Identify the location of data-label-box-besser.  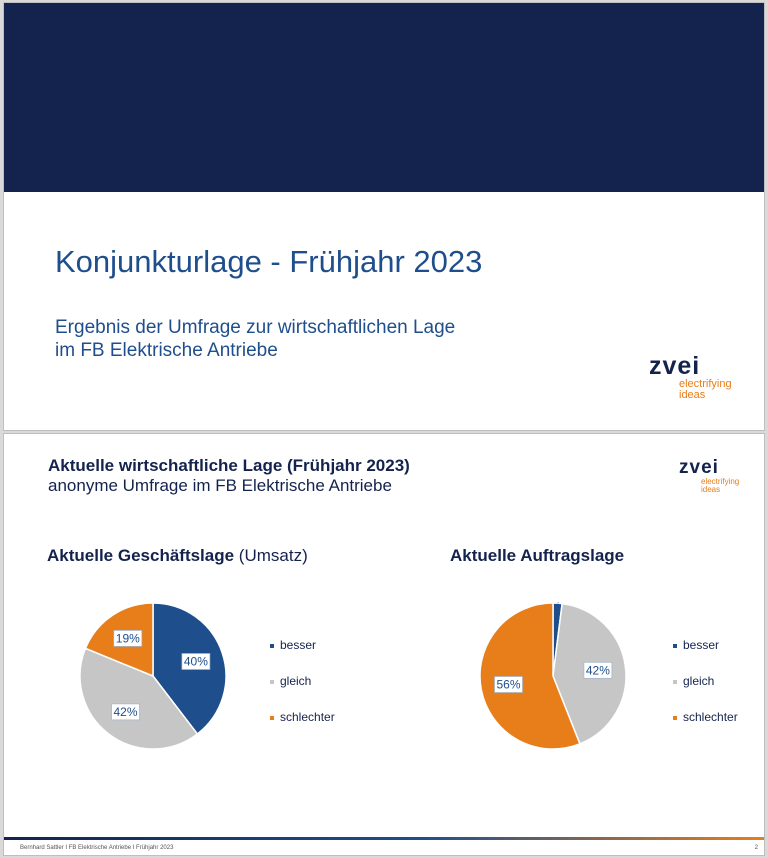
(196, 661).